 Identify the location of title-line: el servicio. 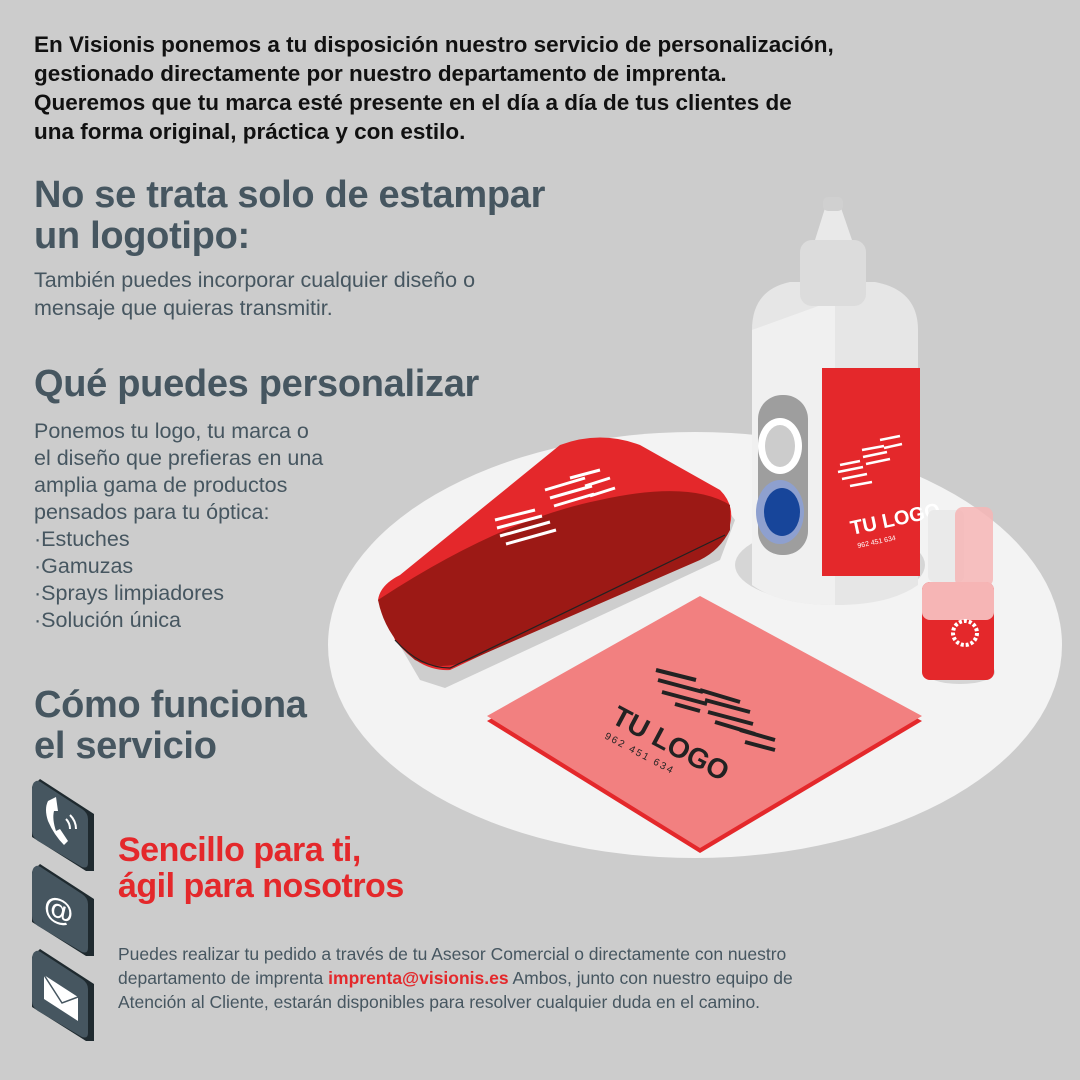
(125, 746).